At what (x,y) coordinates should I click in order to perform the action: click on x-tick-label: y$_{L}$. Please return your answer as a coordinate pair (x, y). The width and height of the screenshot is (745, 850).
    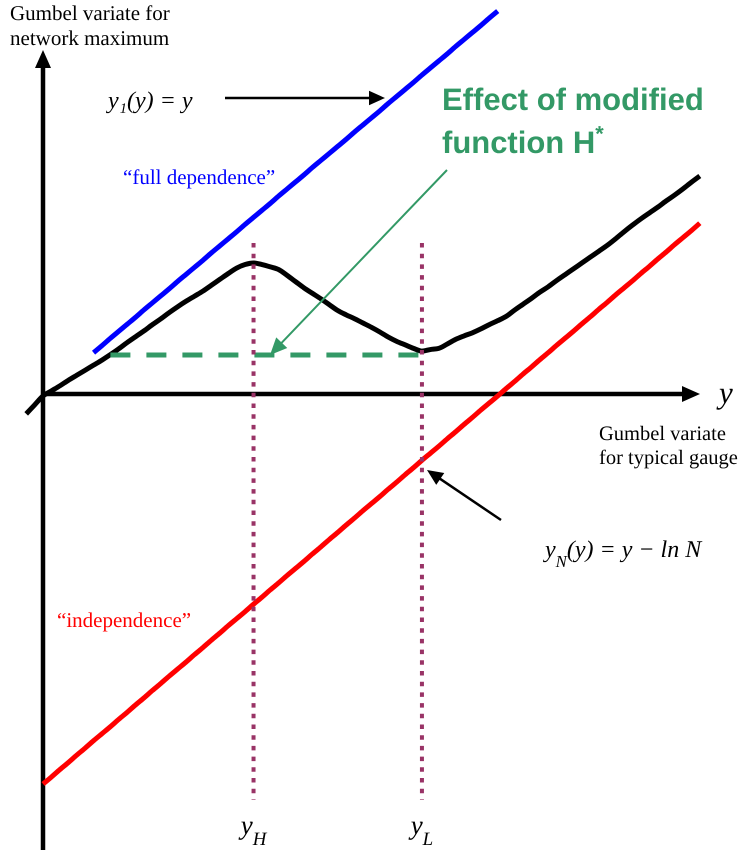
    Looking at the image, I should click on (421, 830).